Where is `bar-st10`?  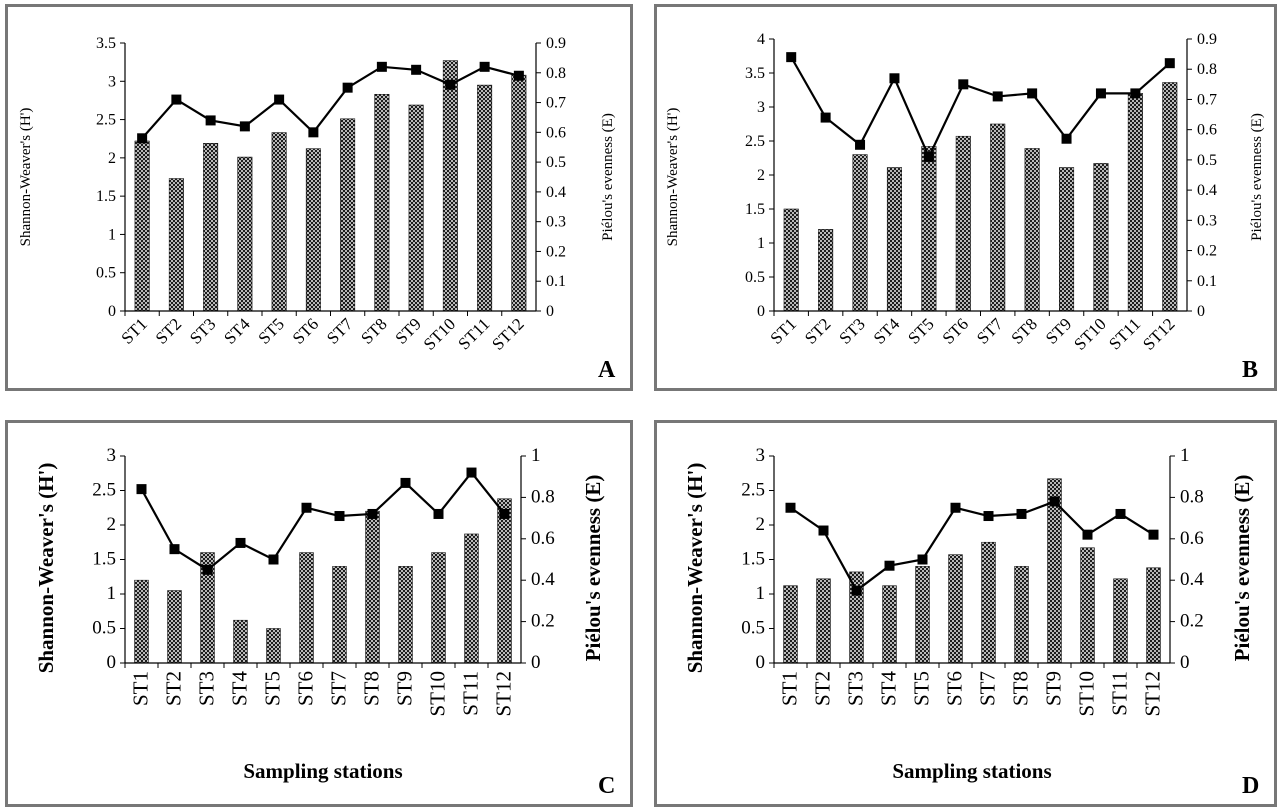
bar-st10 is located at coordinates (1101, 237).